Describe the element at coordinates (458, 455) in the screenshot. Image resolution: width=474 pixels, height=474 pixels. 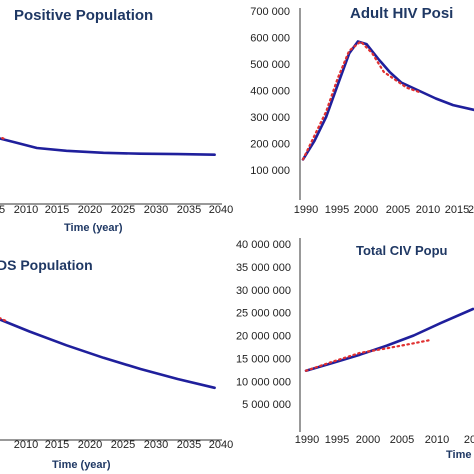
I see `x-axis-label: Time` at that location.